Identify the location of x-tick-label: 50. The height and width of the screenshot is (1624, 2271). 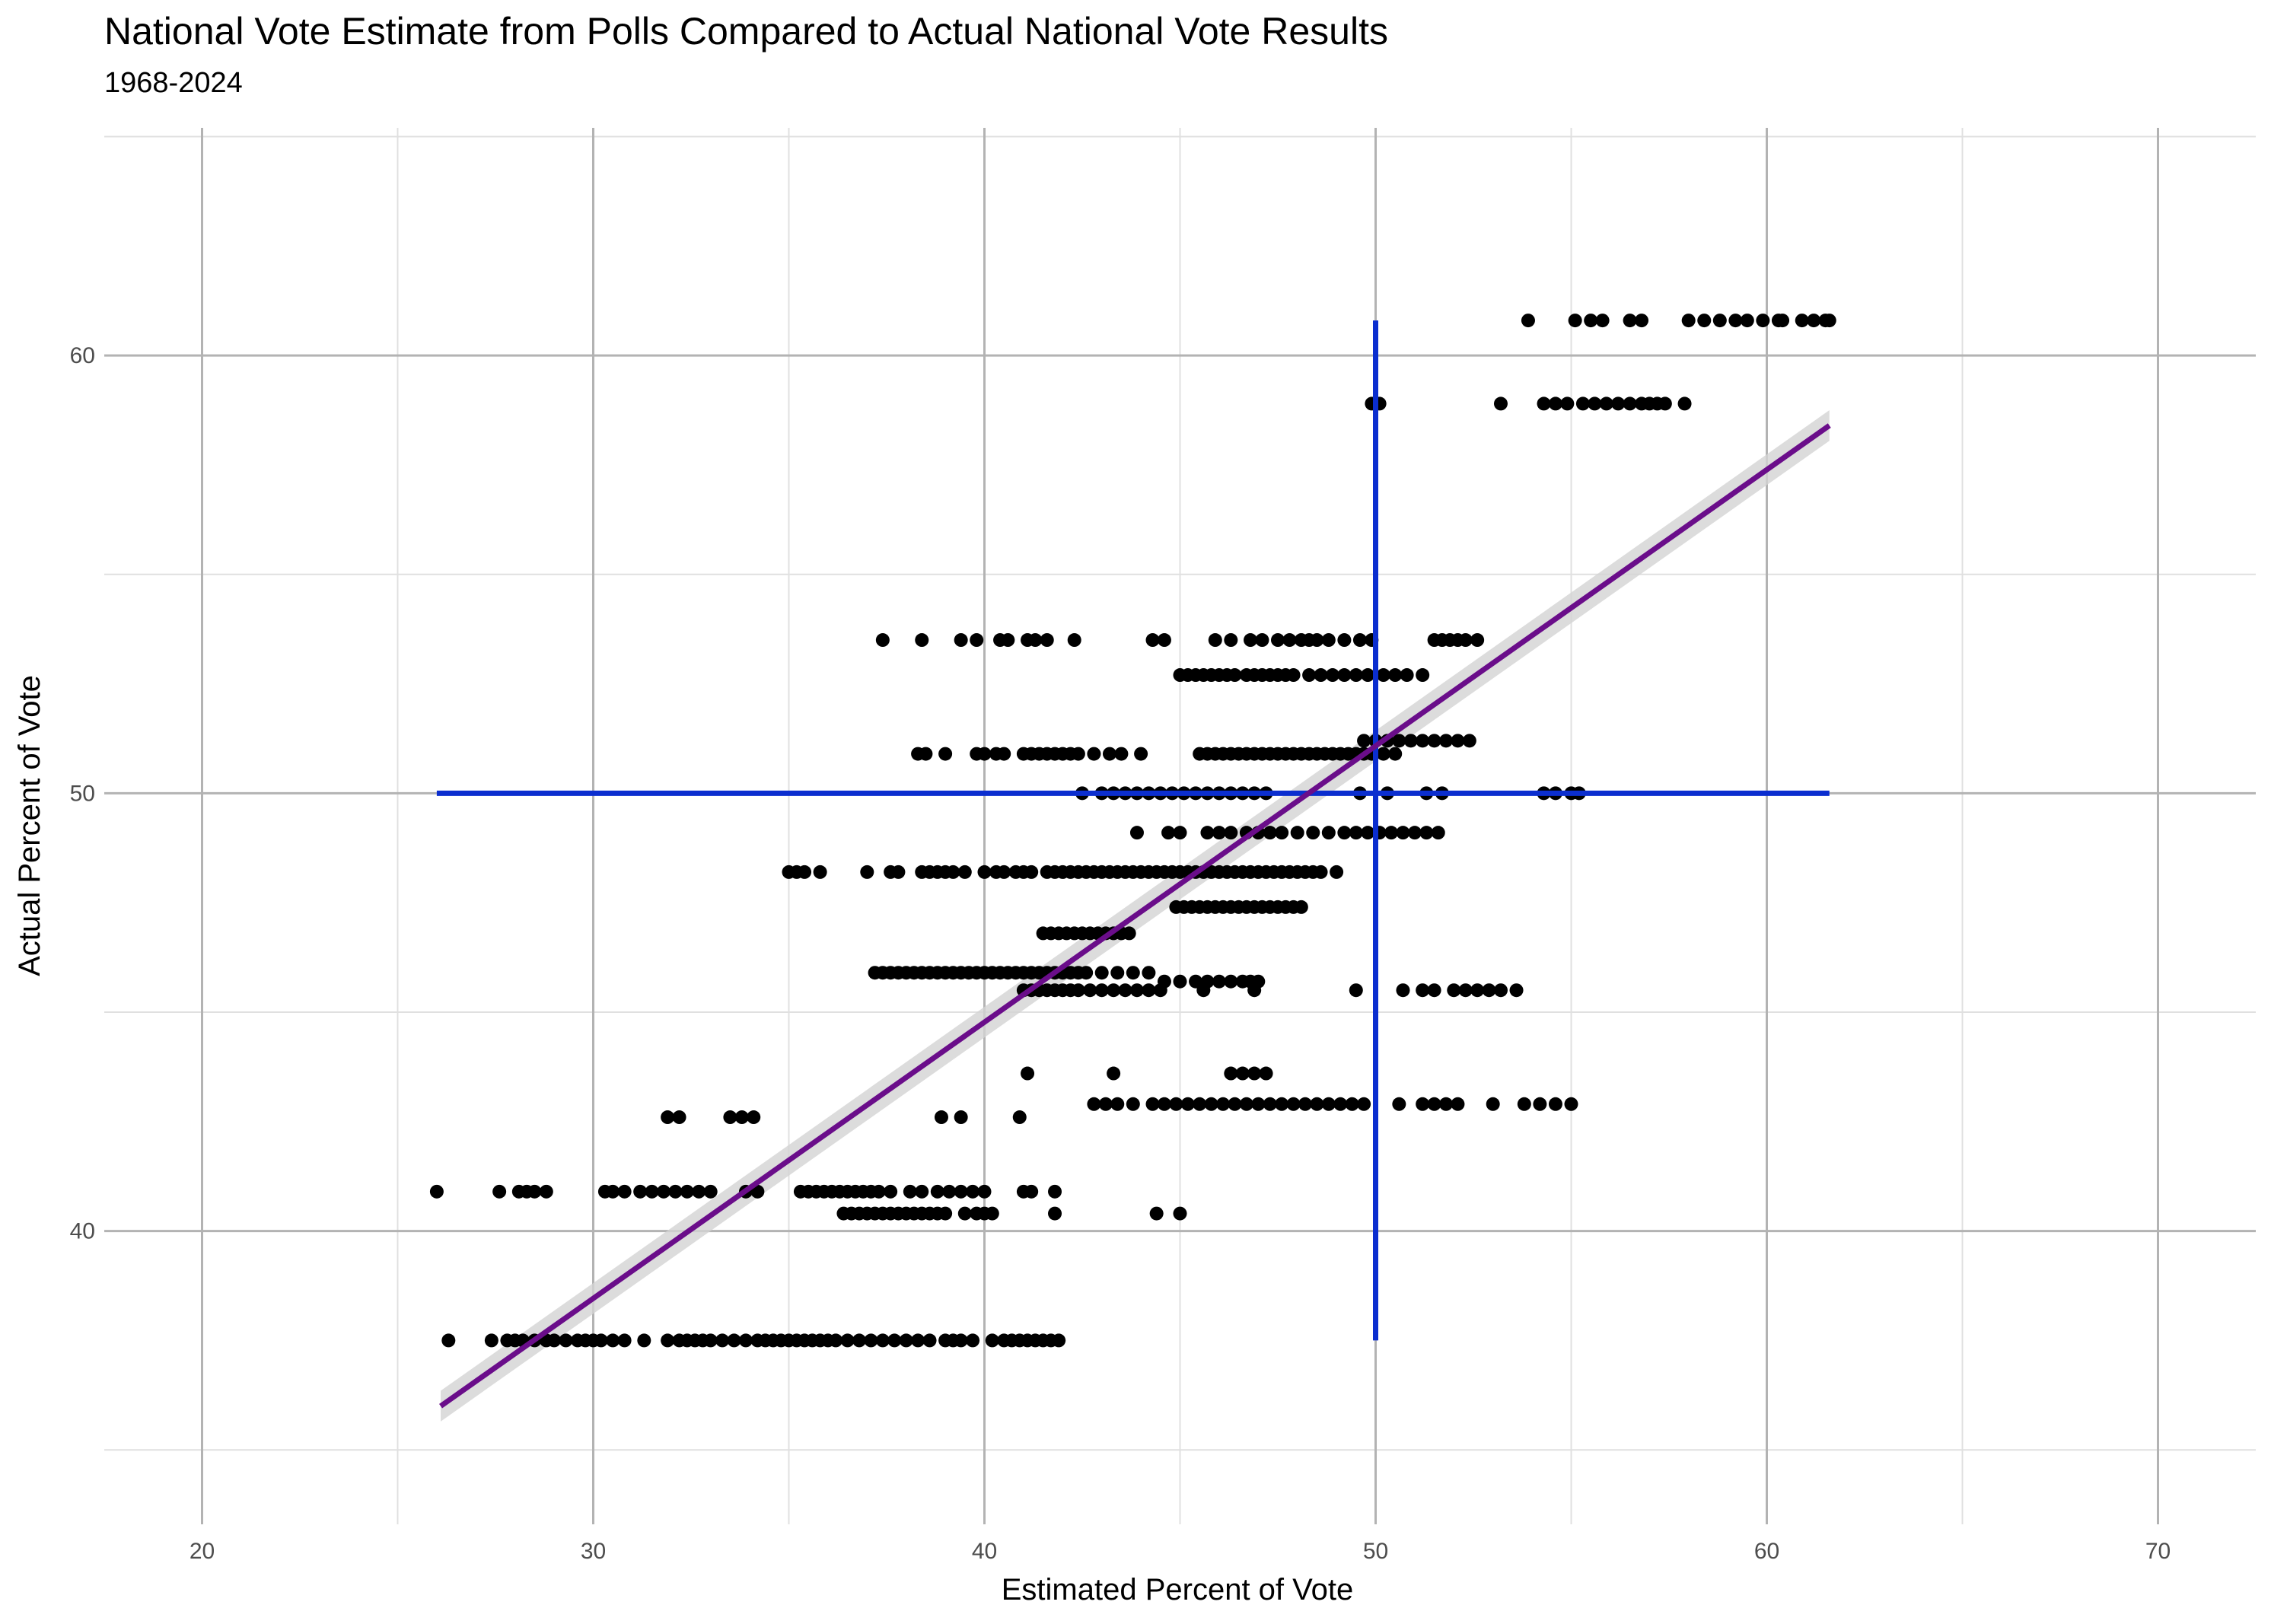
(1375, 1551).